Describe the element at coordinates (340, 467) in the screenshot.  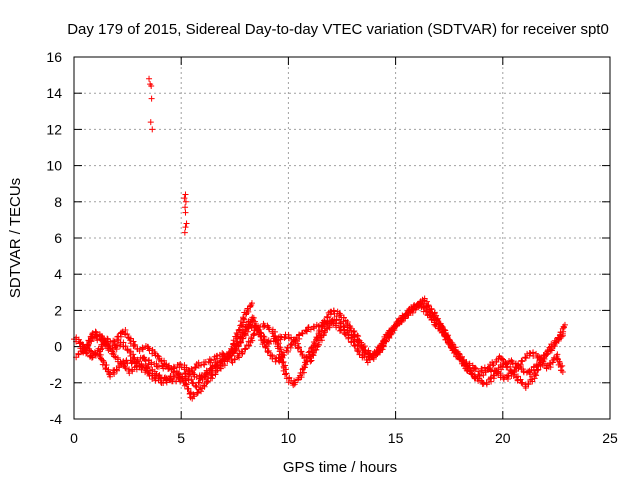
I see `x-axis-label: GPS time / hours` at that location.